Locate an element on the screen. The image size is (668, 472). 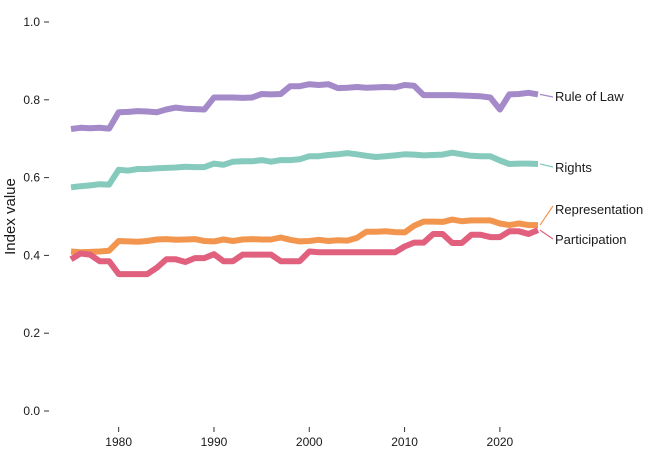
x-tick-label: 2020 is located at coordinates (500, 442).